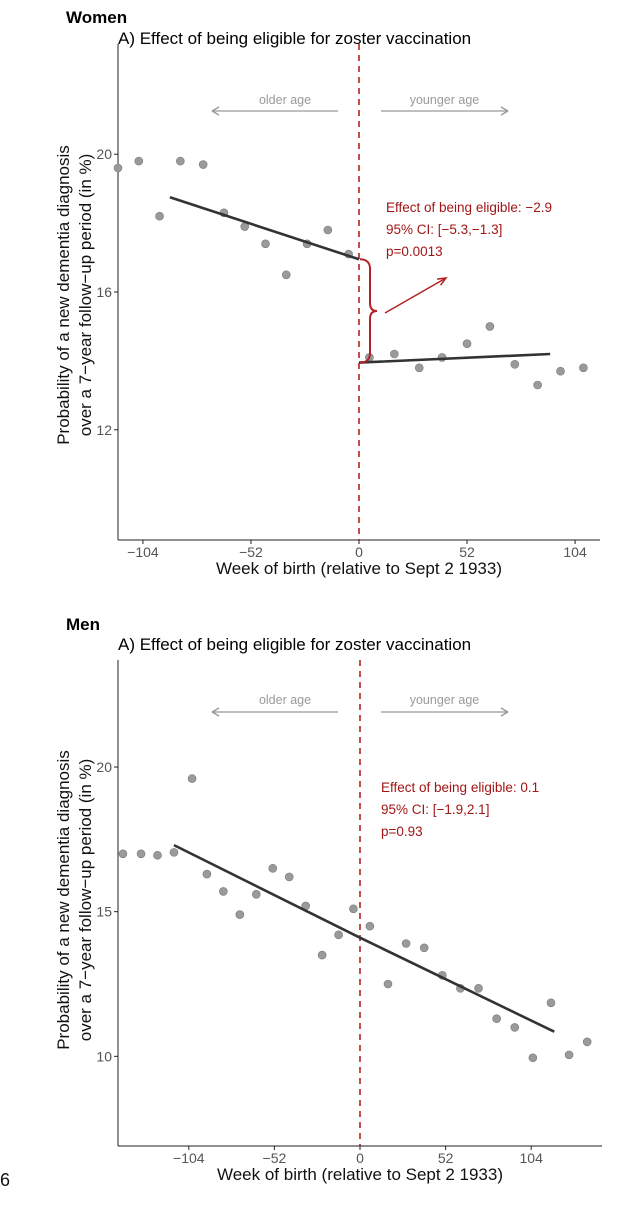 The height and width of the screenshot is (1216, 620). What do you see at coordinates (285, 700) in the screenshot?
I see `chart2-older-age-label: older age` at bounding box center [285, 700].